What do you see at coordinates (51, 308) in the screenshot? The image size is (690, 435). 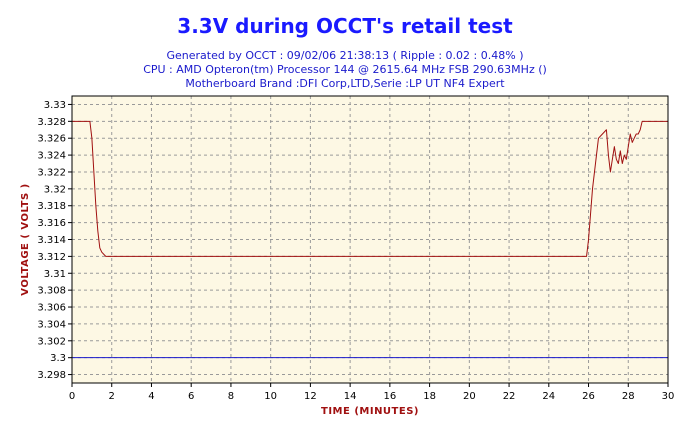 I see `y-tick-label: 3.306` at bounding box center [51, 308].